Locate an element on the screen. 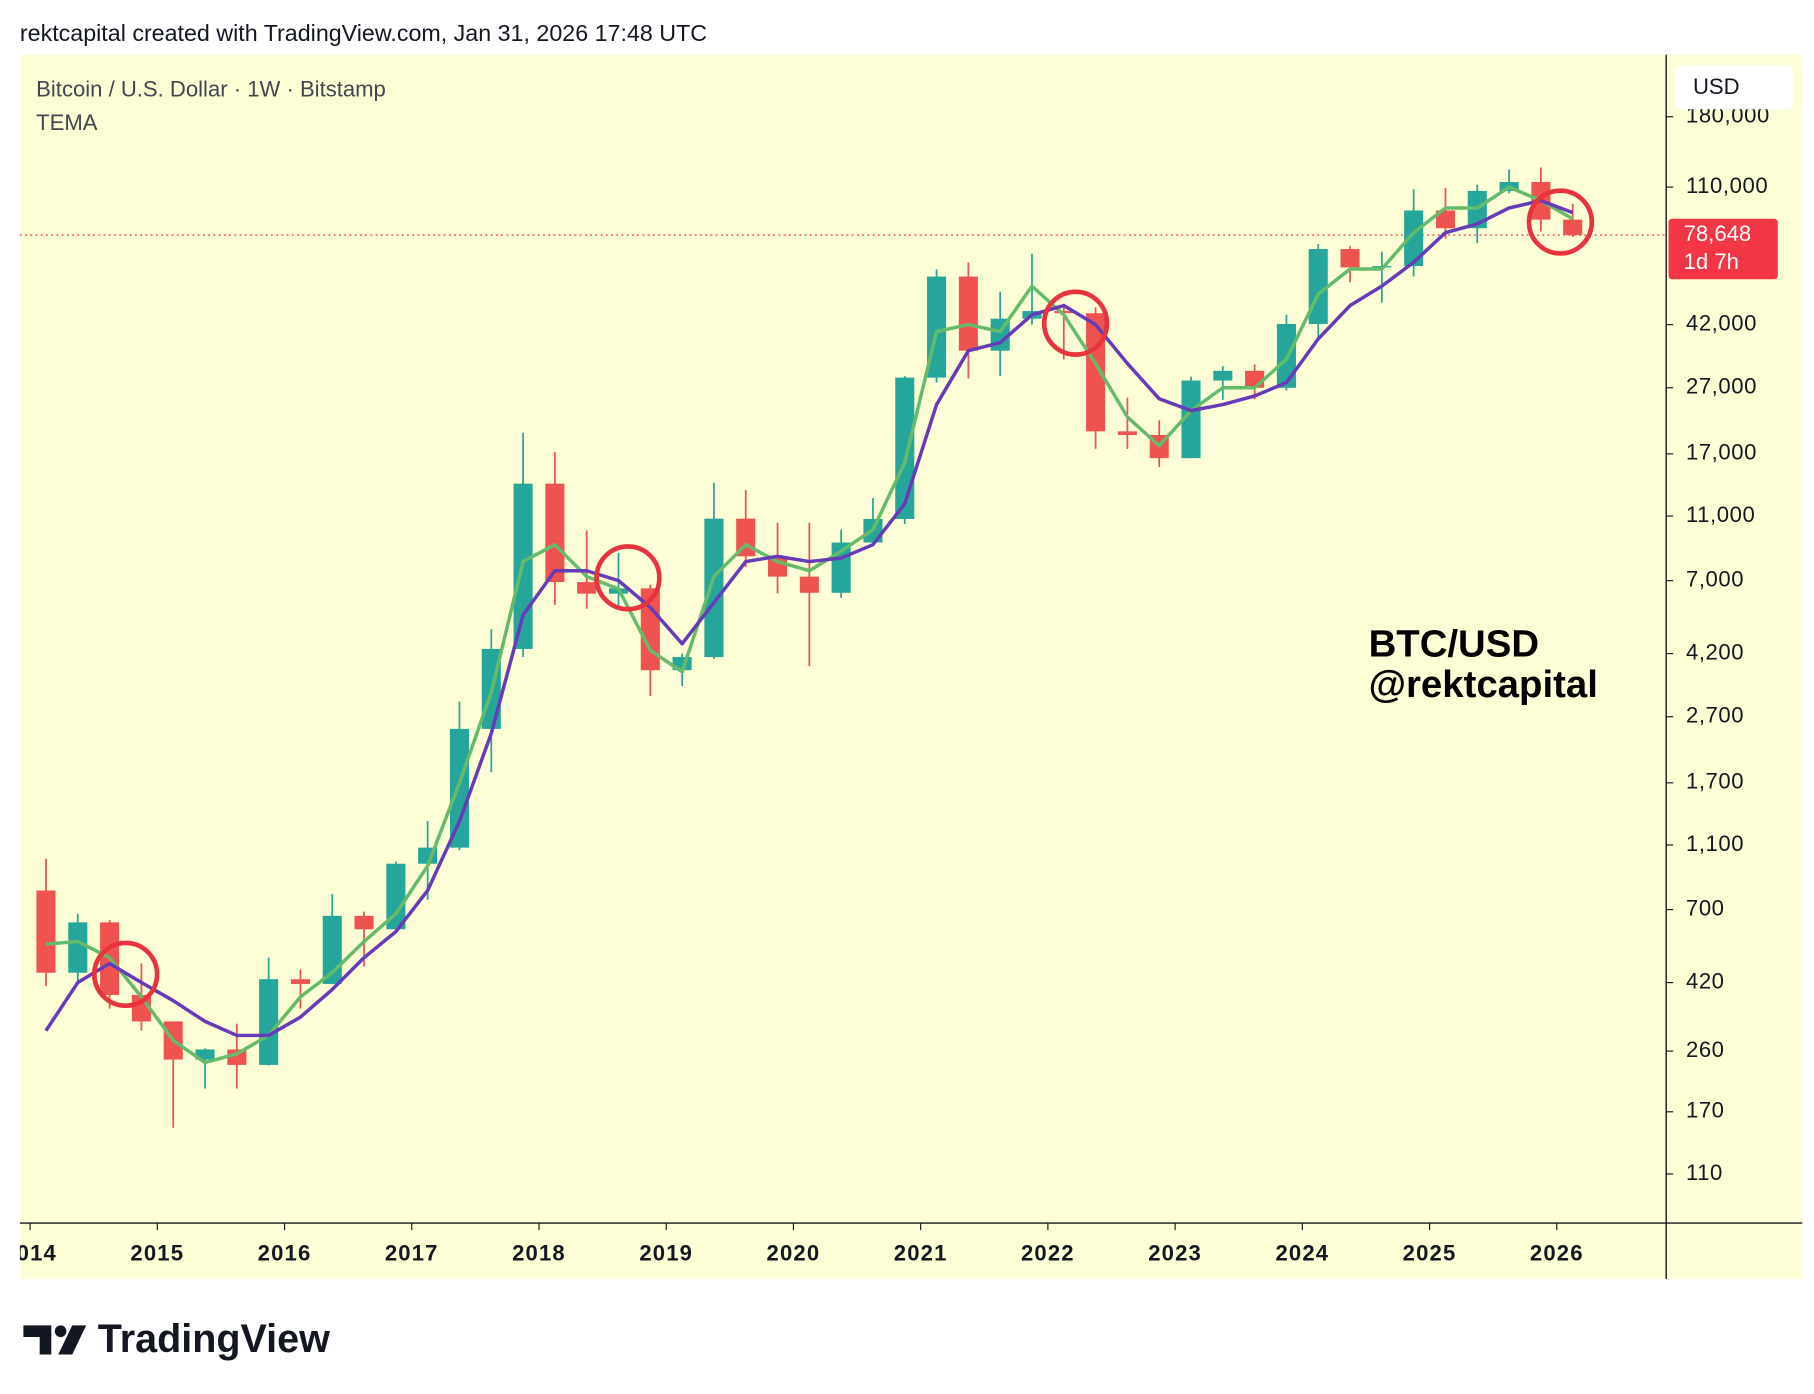  y-tick-label: 11,000 is located at coordinates (1720, 514).